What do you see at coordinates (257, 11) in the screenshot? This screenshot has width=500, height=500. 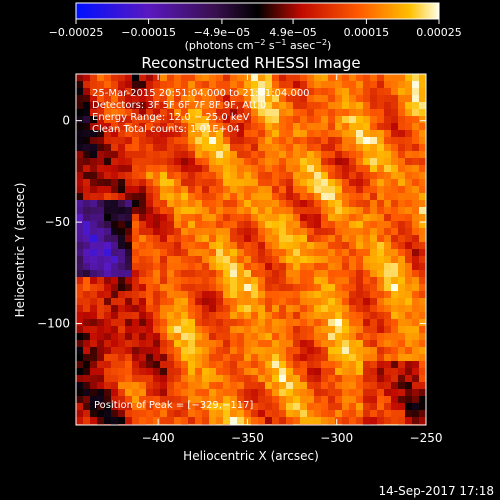 I see `colorbar` at bounding box center [257, 11].